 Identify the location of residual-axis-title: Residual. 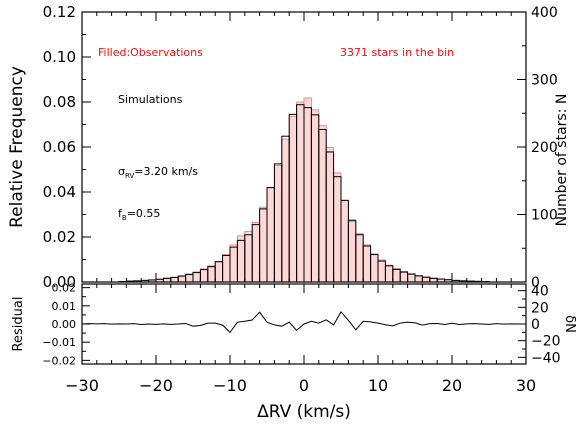
(18, 324).